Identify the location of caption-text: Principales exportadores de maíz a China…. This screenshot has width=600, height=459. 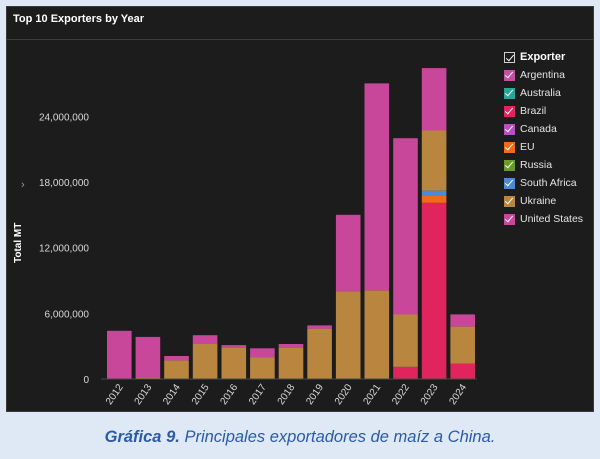
(340, 437).